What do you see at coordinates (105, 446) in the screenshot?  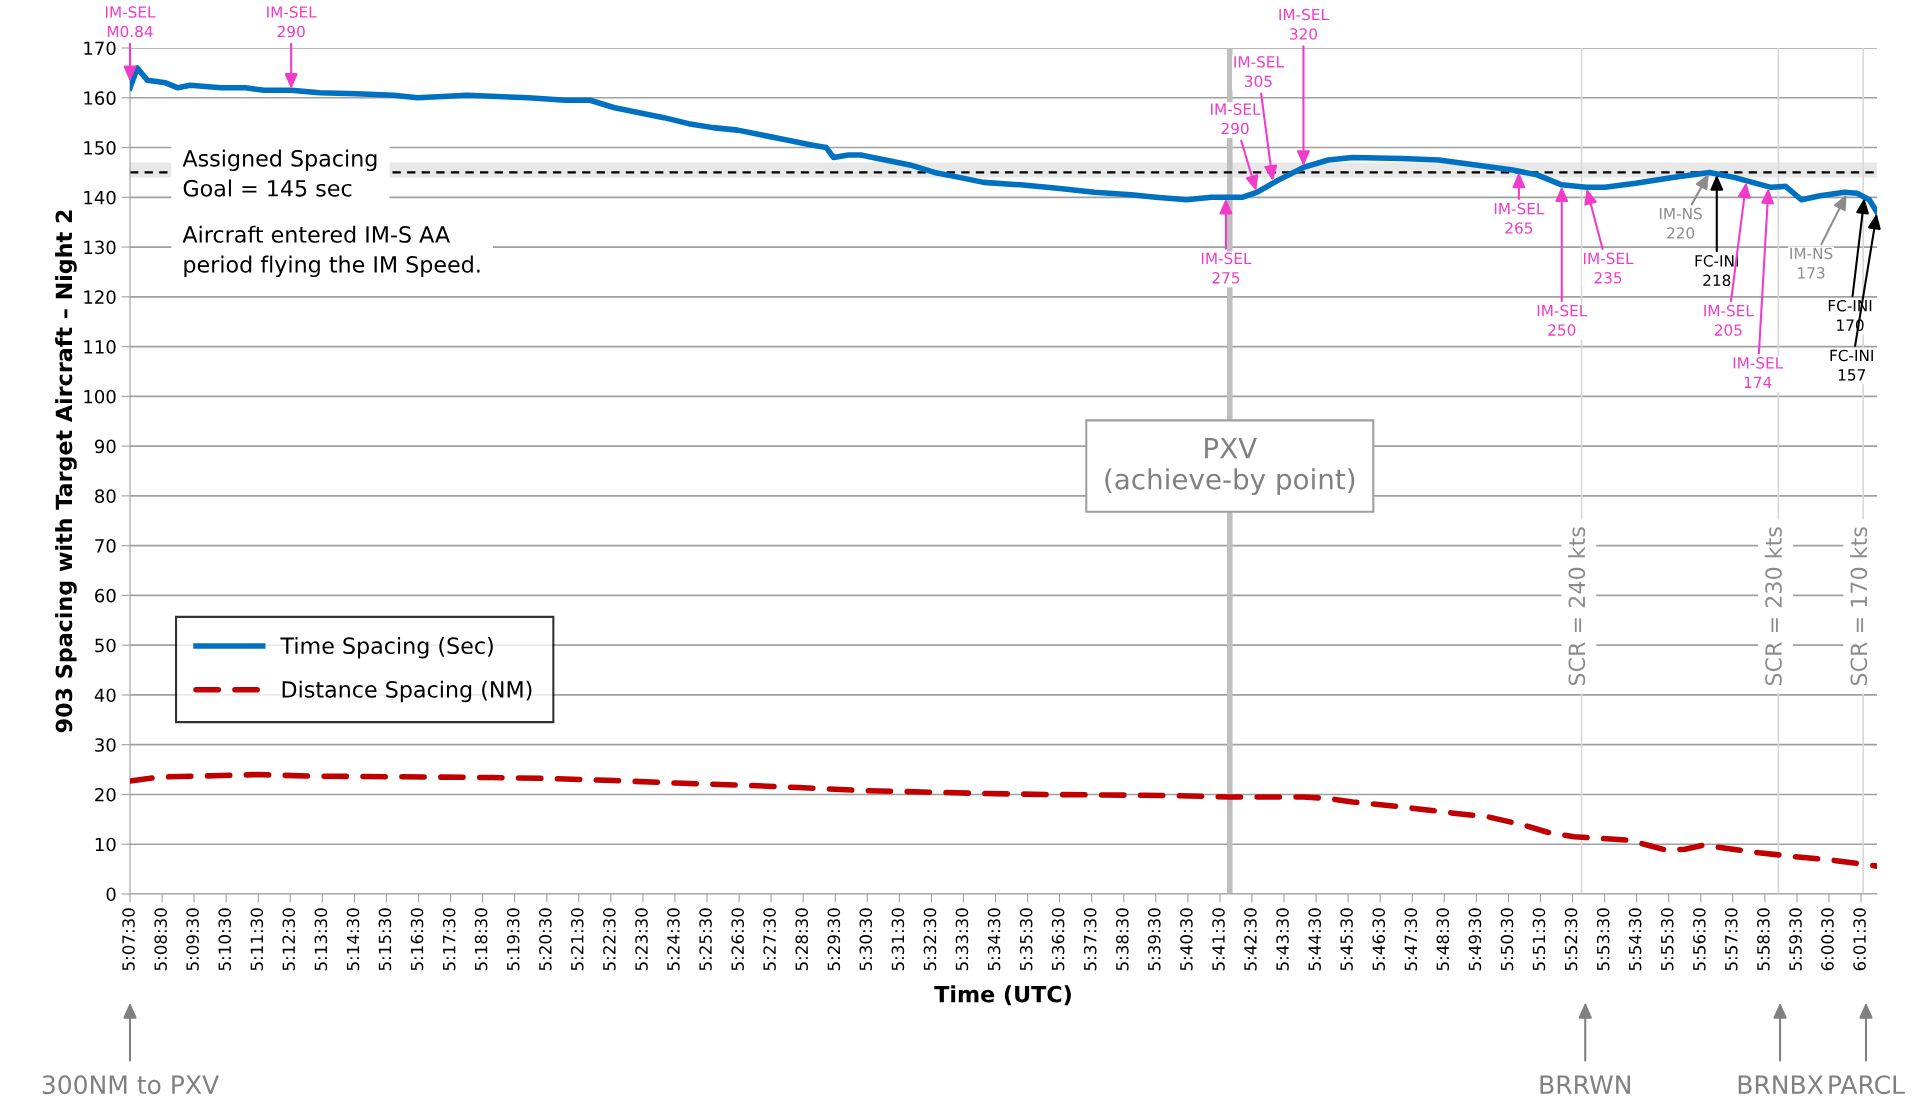 I see `y-tick-label: 90` at bounding box center [105, 446].